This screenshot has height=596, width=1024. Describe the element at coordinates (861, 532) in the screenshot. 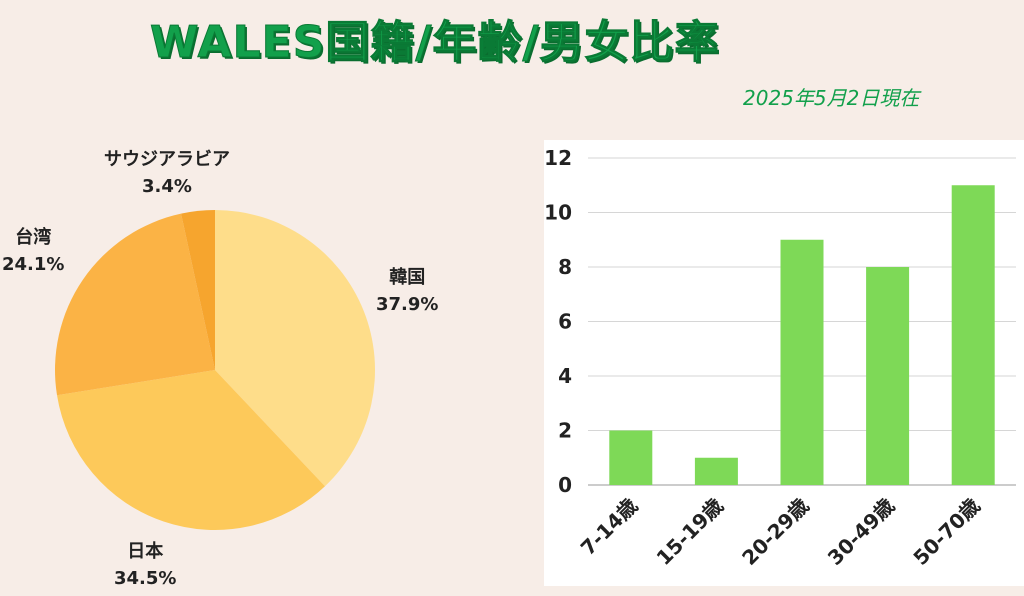

I see `x-tick-label: 30-49歳` at that location.